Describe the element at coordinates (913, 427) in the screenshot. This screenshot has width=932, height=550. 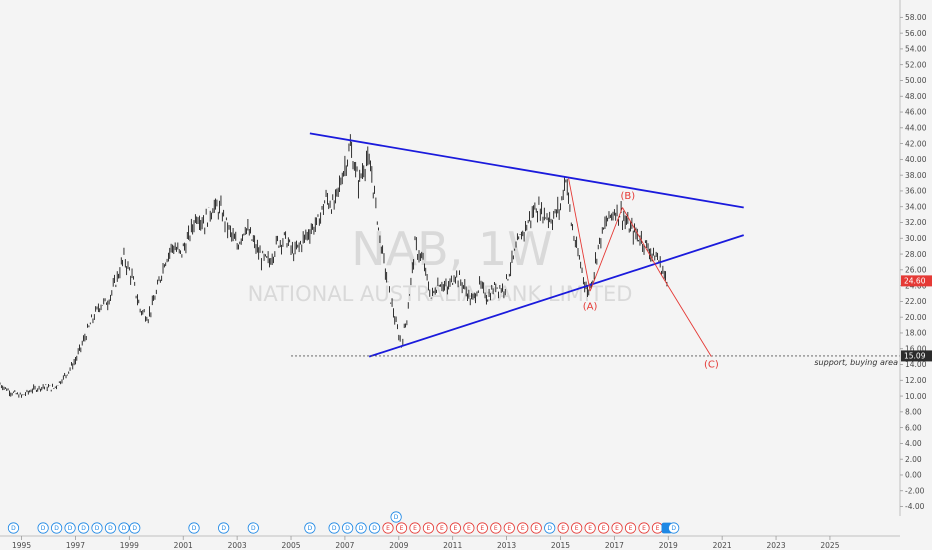
I see `y-tick-label: 6.00` at that location.